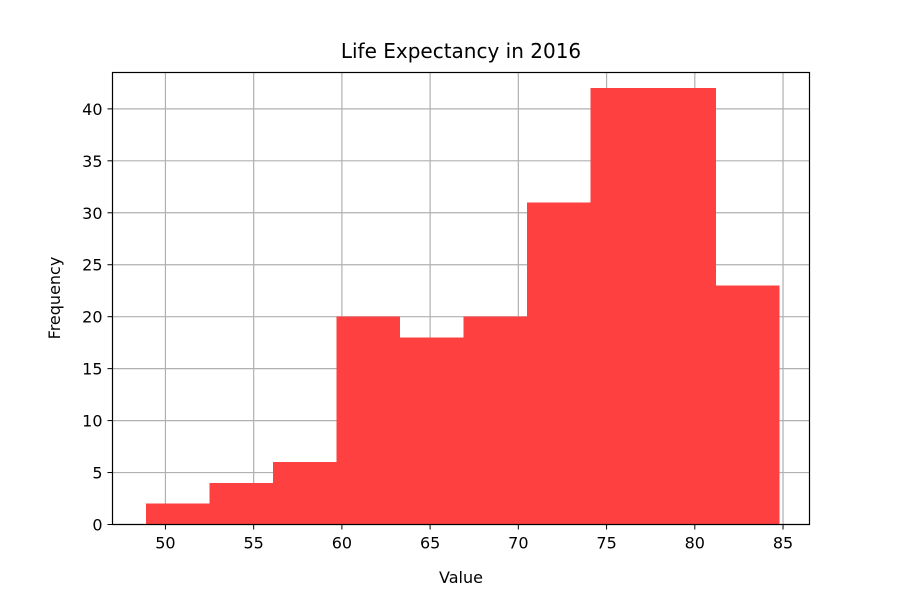  What do you see at coordinates (92, 317) in the screenshot?
I see `y-tick-label: 20` at bounding box center [92, 317].